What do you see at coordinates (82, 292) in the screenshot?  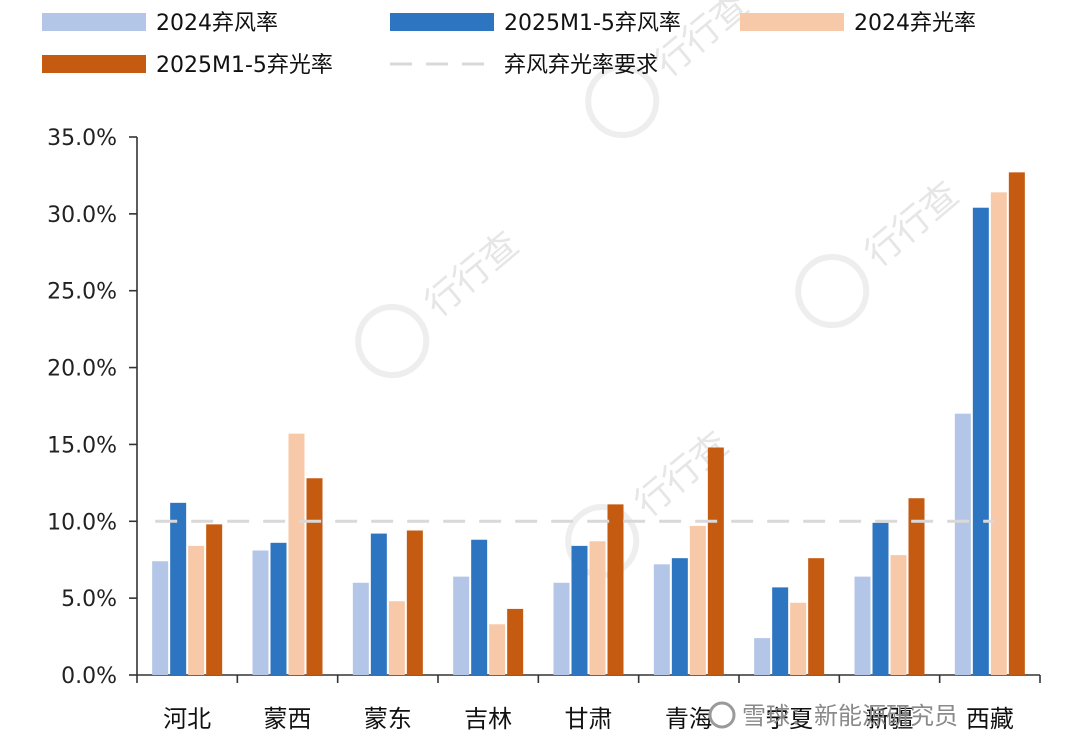 I see `y-tick-label-5: 25.0%` at bounding box center [82, 292].